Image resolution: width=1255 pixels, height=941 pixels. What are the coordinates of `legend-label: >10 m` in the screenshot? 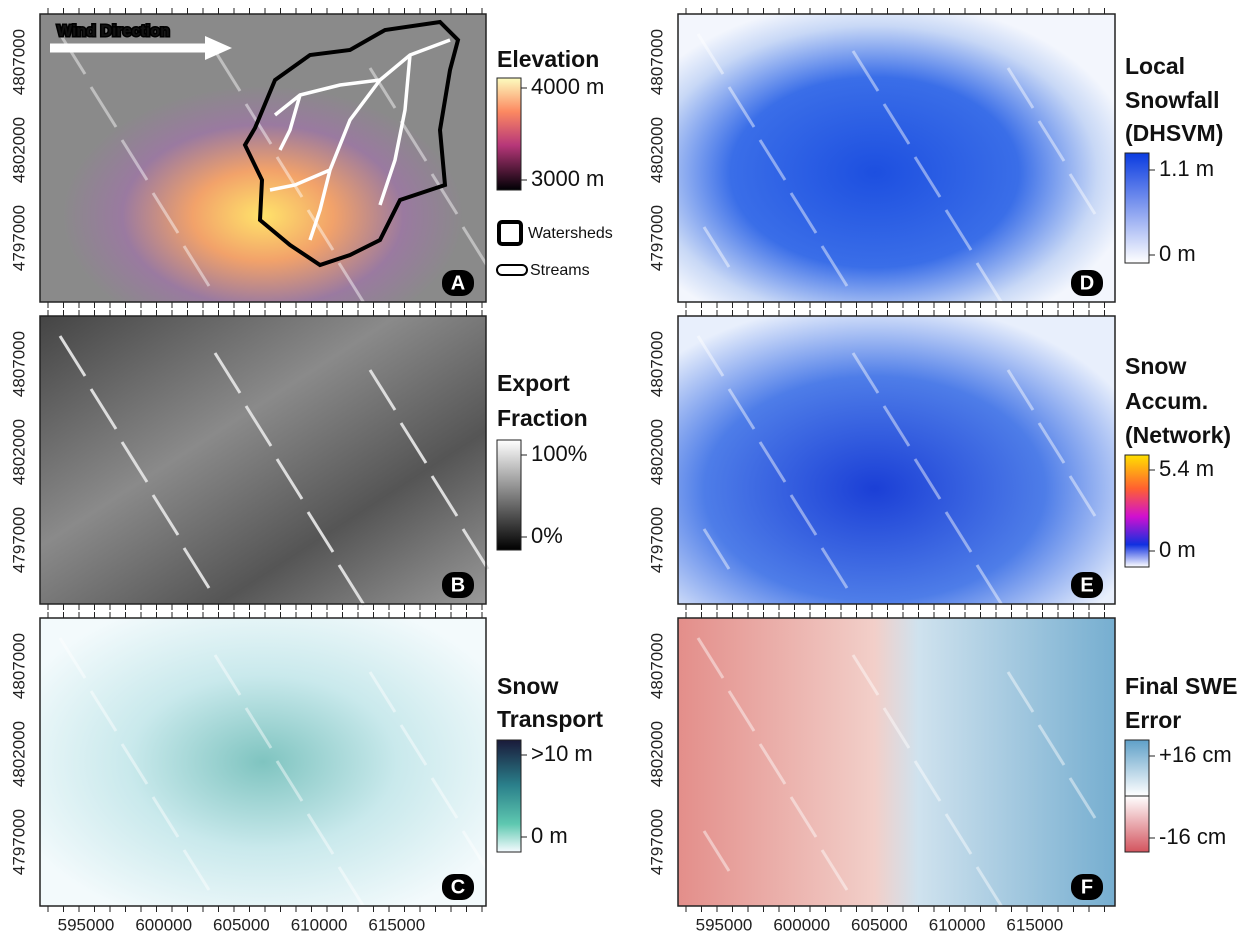 It's located at (562, 753).